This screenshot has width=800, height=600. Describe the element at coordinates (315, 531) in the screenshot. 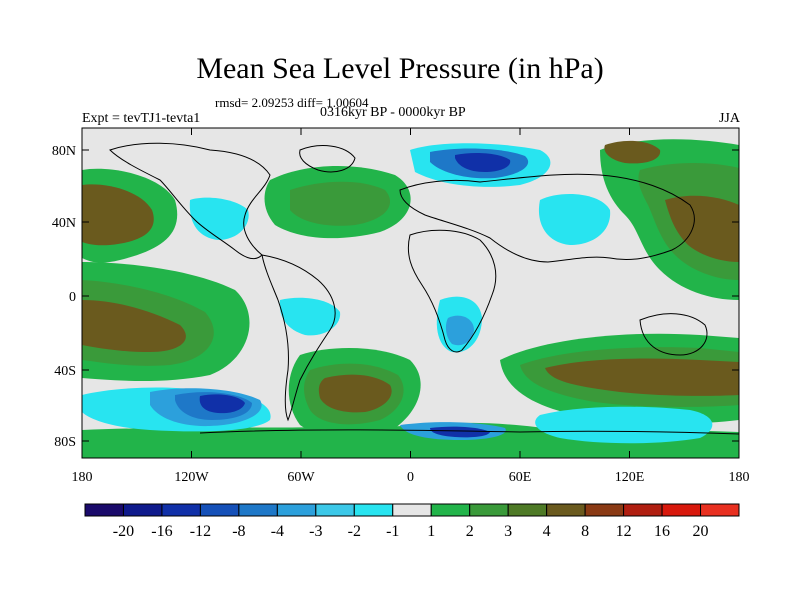

I see `colorbar-label: -3` at that location.